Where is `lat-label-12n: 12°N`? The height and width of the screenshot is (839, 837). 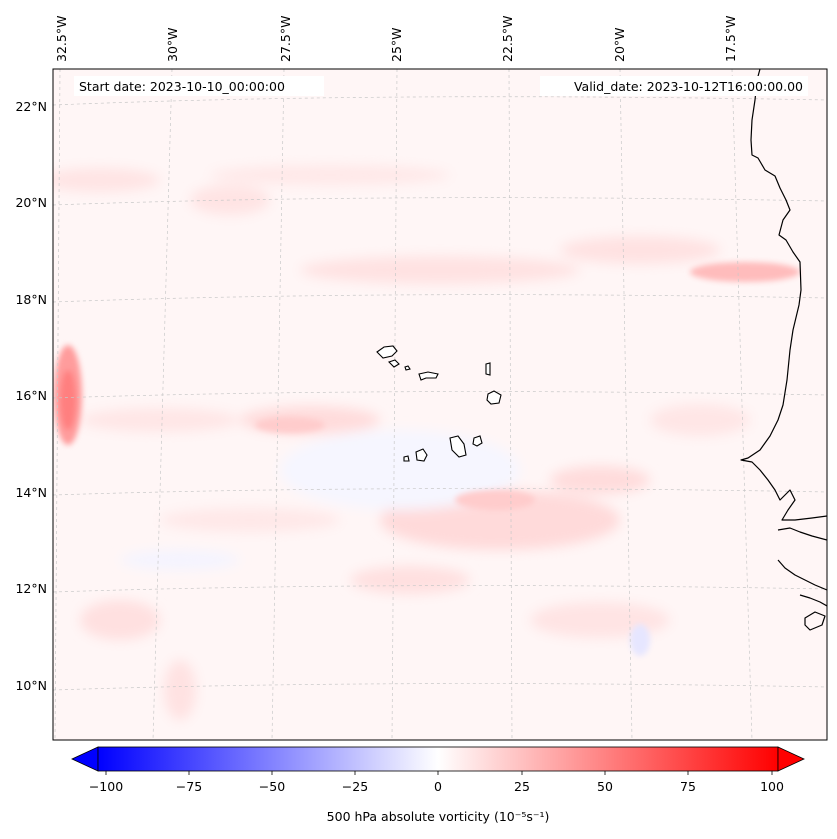 lat-label-12n: 12°N is located at coordinates (31, 588).